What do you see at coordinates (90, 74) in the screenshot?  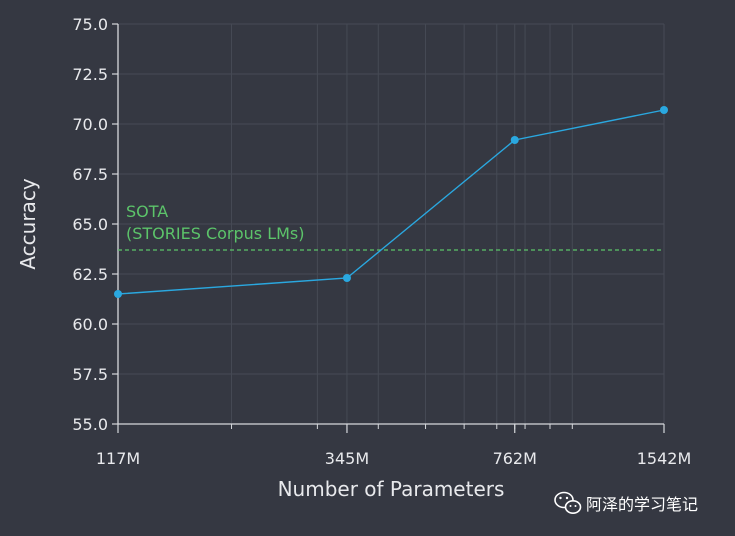 I see `y-tick-label: 72.5` at bounding box center [90, 74].